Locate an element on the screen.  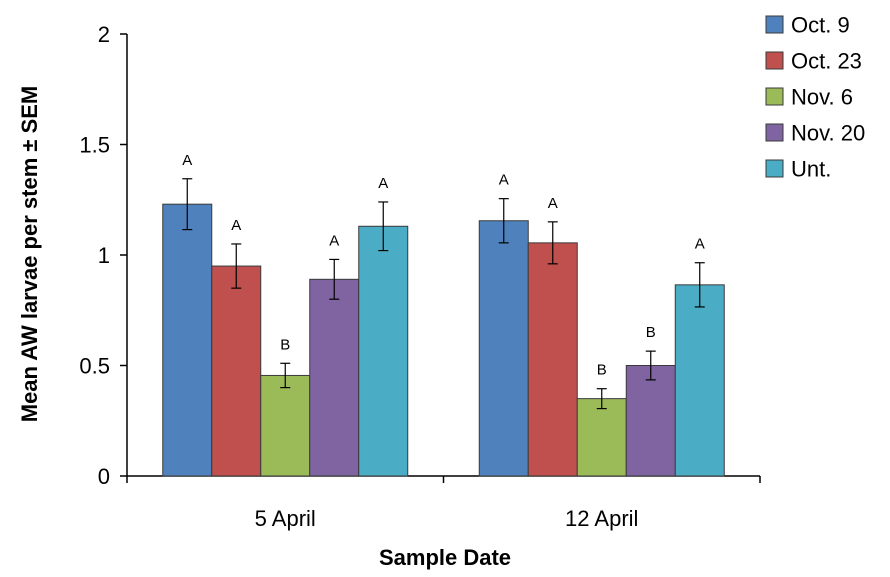
legend: Oct. 9 Oct. 23 Nov. 6 Nov. 20 Unt. is located at coordinates (815, 97).